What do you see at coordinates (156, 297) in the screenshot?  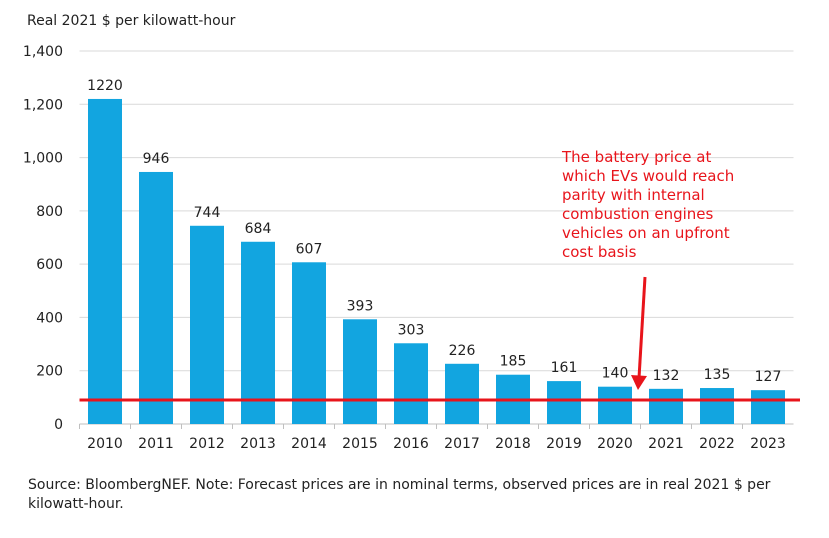 I see `bar-2011` at bounding box center [156, 297].